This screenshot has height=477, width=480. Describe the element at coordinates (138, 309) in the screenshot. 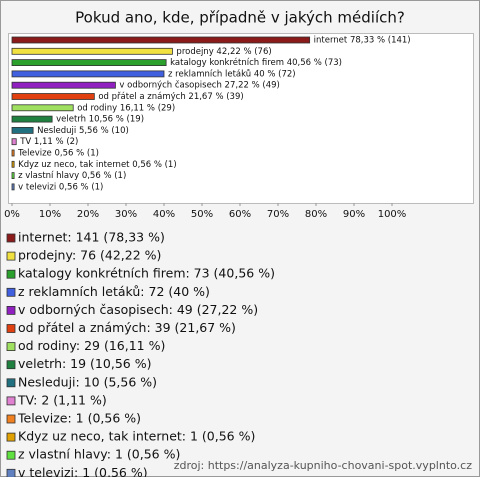

I see `legend-label: v odborných časopisech: 49 (27,22 %)` at that location.